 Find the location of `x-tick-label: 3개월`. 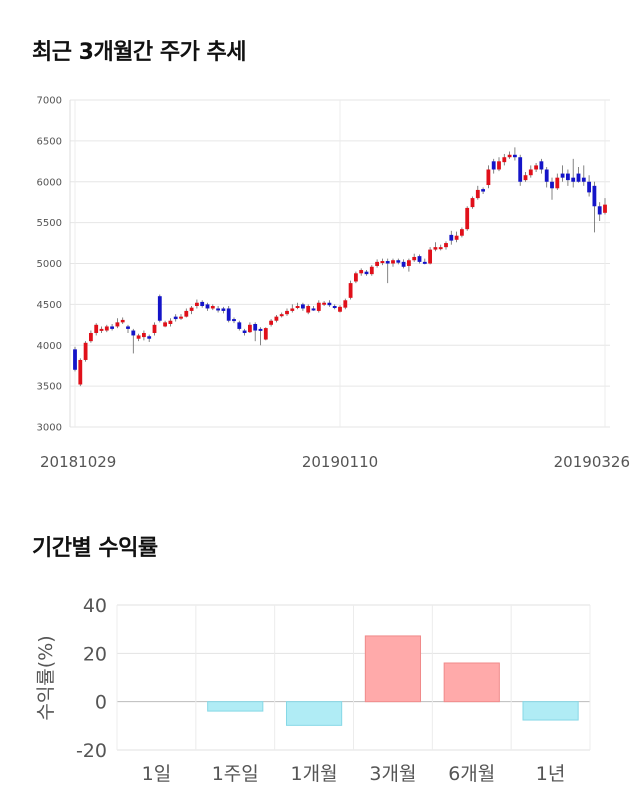

x-tick-label: 3개월 is located at coordinates (392, 774).